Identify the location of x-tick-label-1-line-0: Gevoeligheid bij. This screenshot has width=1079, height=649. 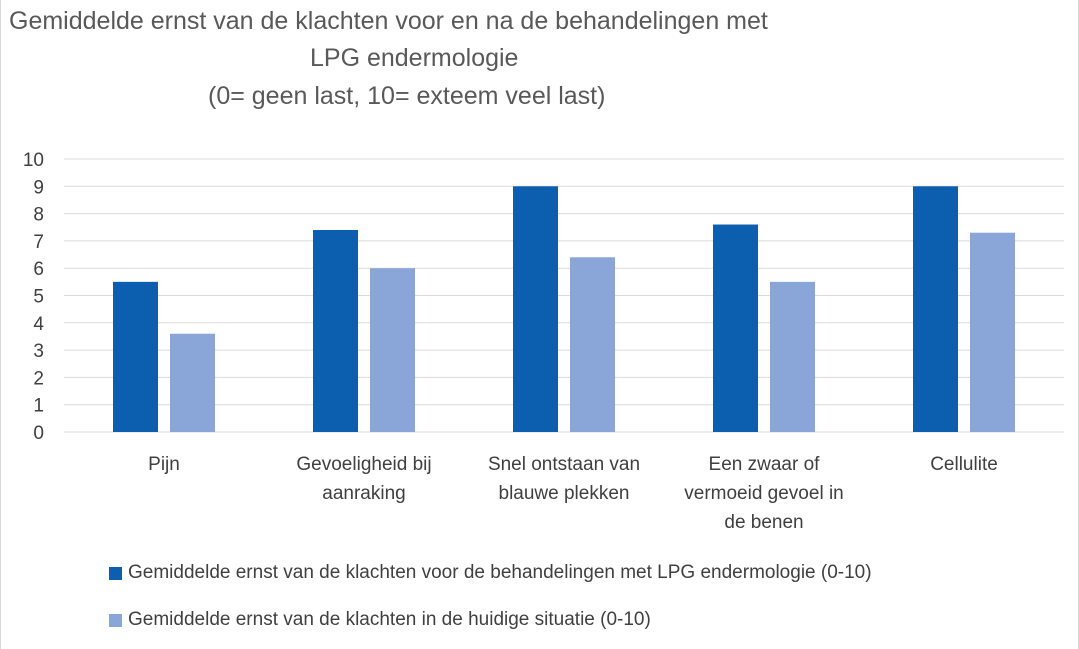
(363, 464).